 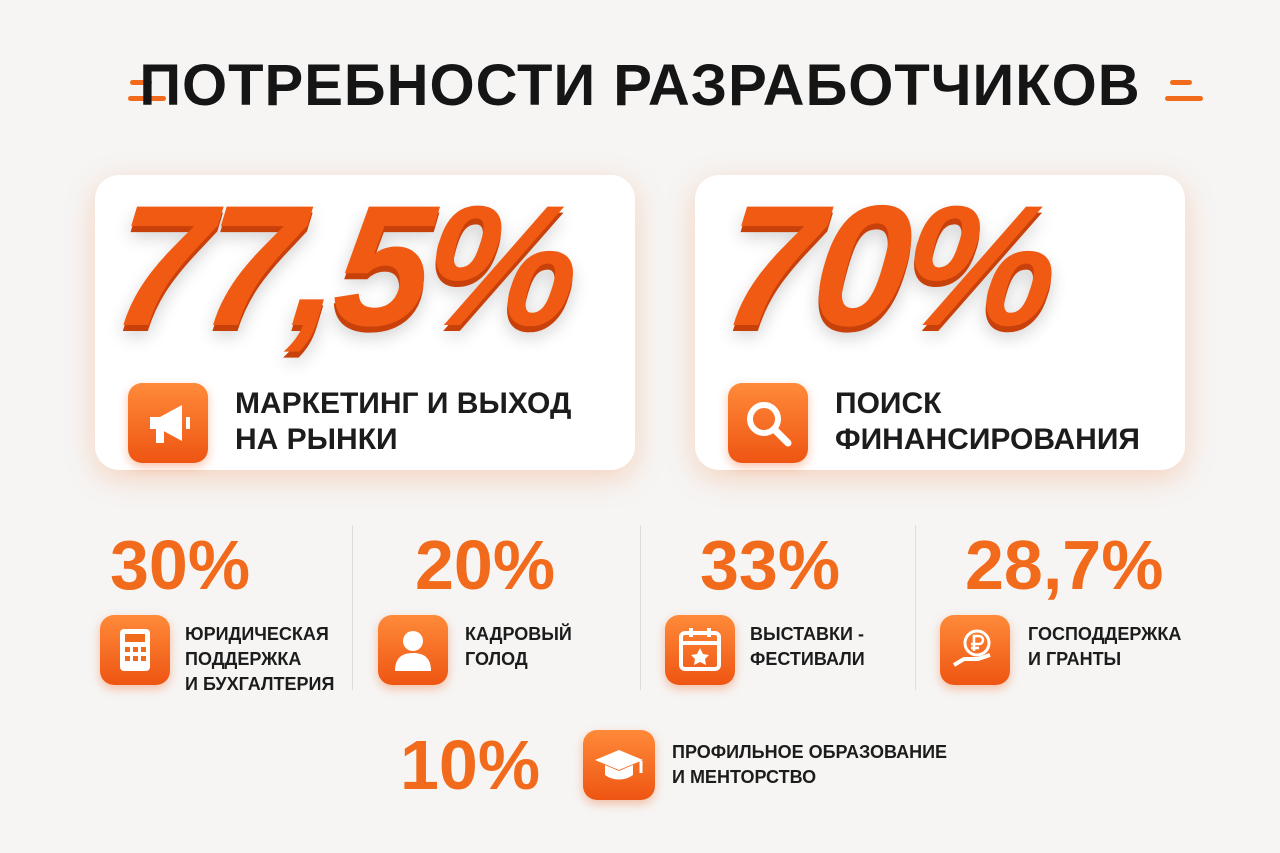 I want to click on icon-calendar, so click(x=700, y=650).